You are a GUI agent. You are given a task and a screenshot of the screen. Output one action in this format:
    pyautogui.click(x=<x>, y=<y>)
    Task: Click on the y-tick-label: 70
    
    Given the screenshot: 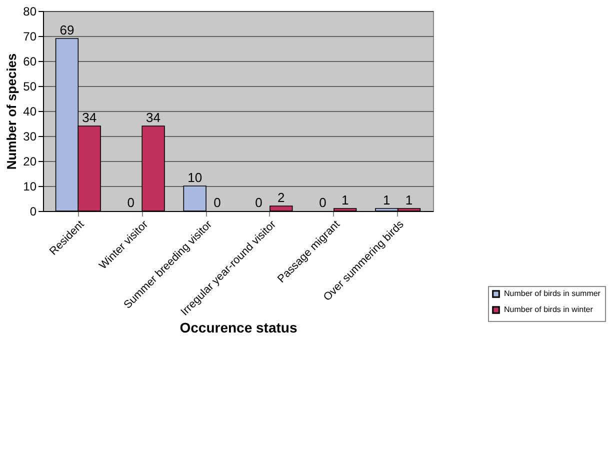 What is the action you would take?
    pyautogui.click(x=30, y=37)
    